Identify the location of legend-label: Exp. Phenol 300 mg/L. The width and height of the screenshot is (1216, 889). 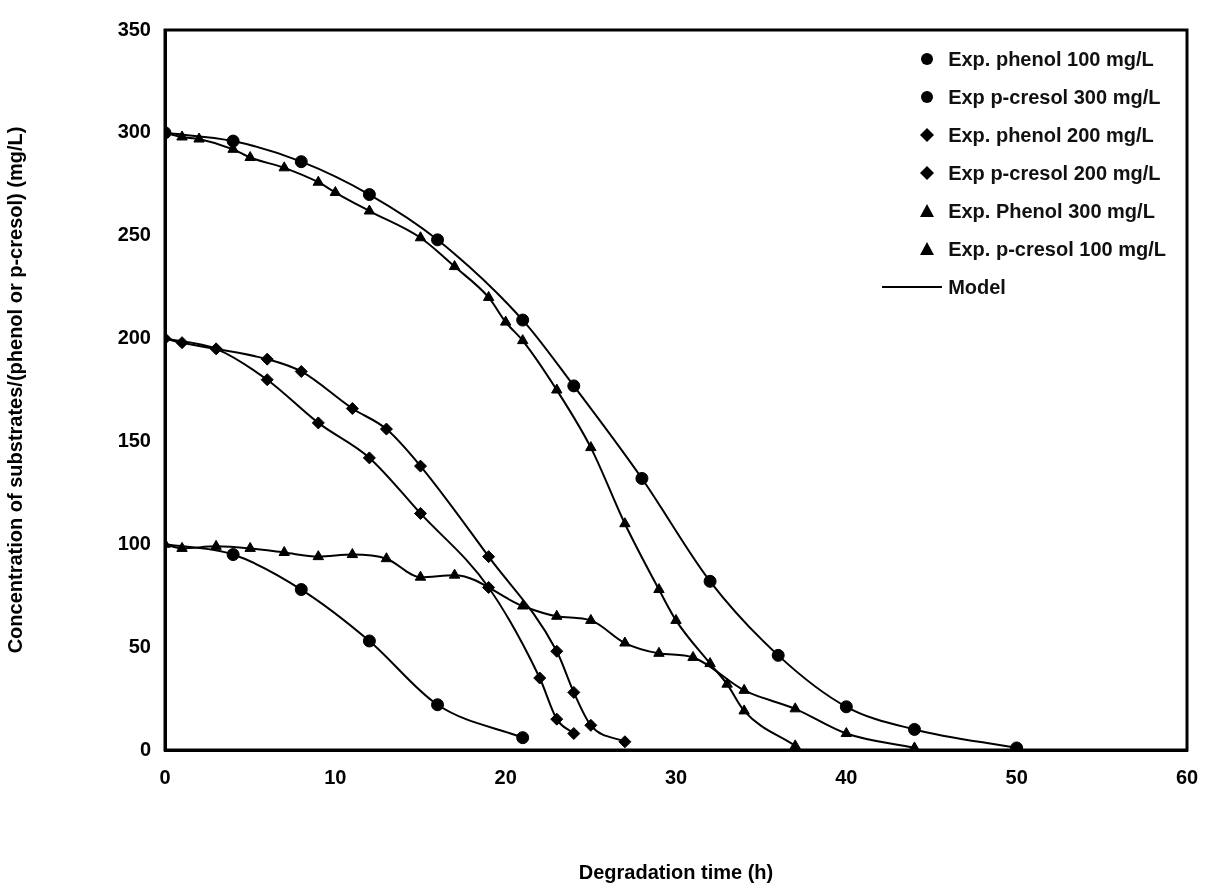
(1051, 211).